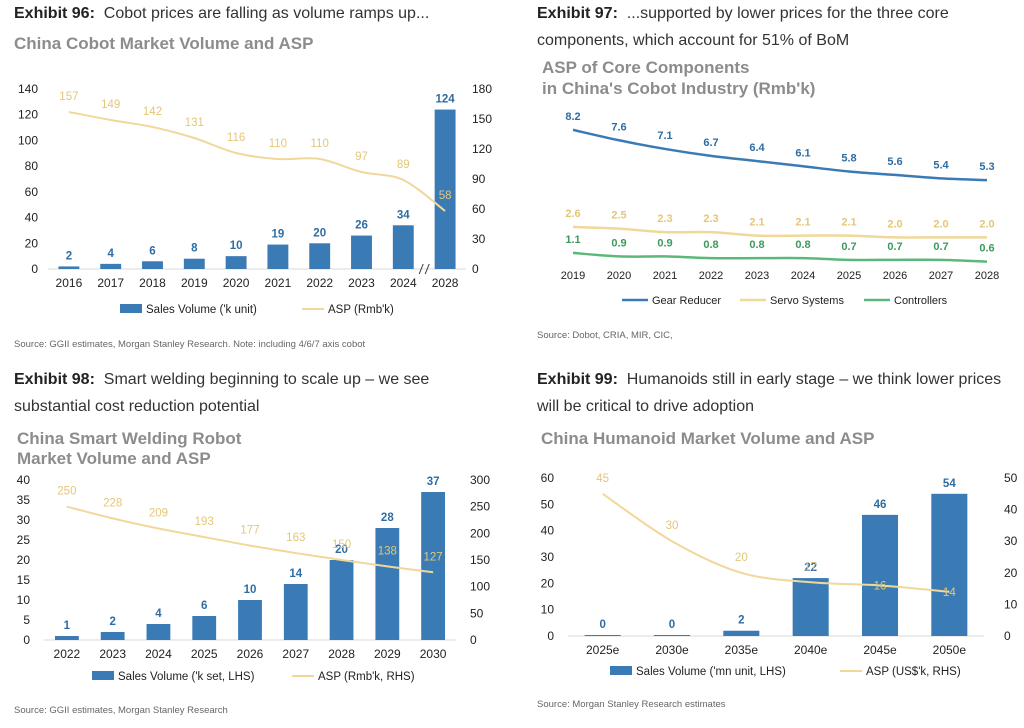 This screenshot has width=1024, height=728. Describe the element at coordinates (67, 626) in the screenshot. I see `bar-value-label: 1` at that location.